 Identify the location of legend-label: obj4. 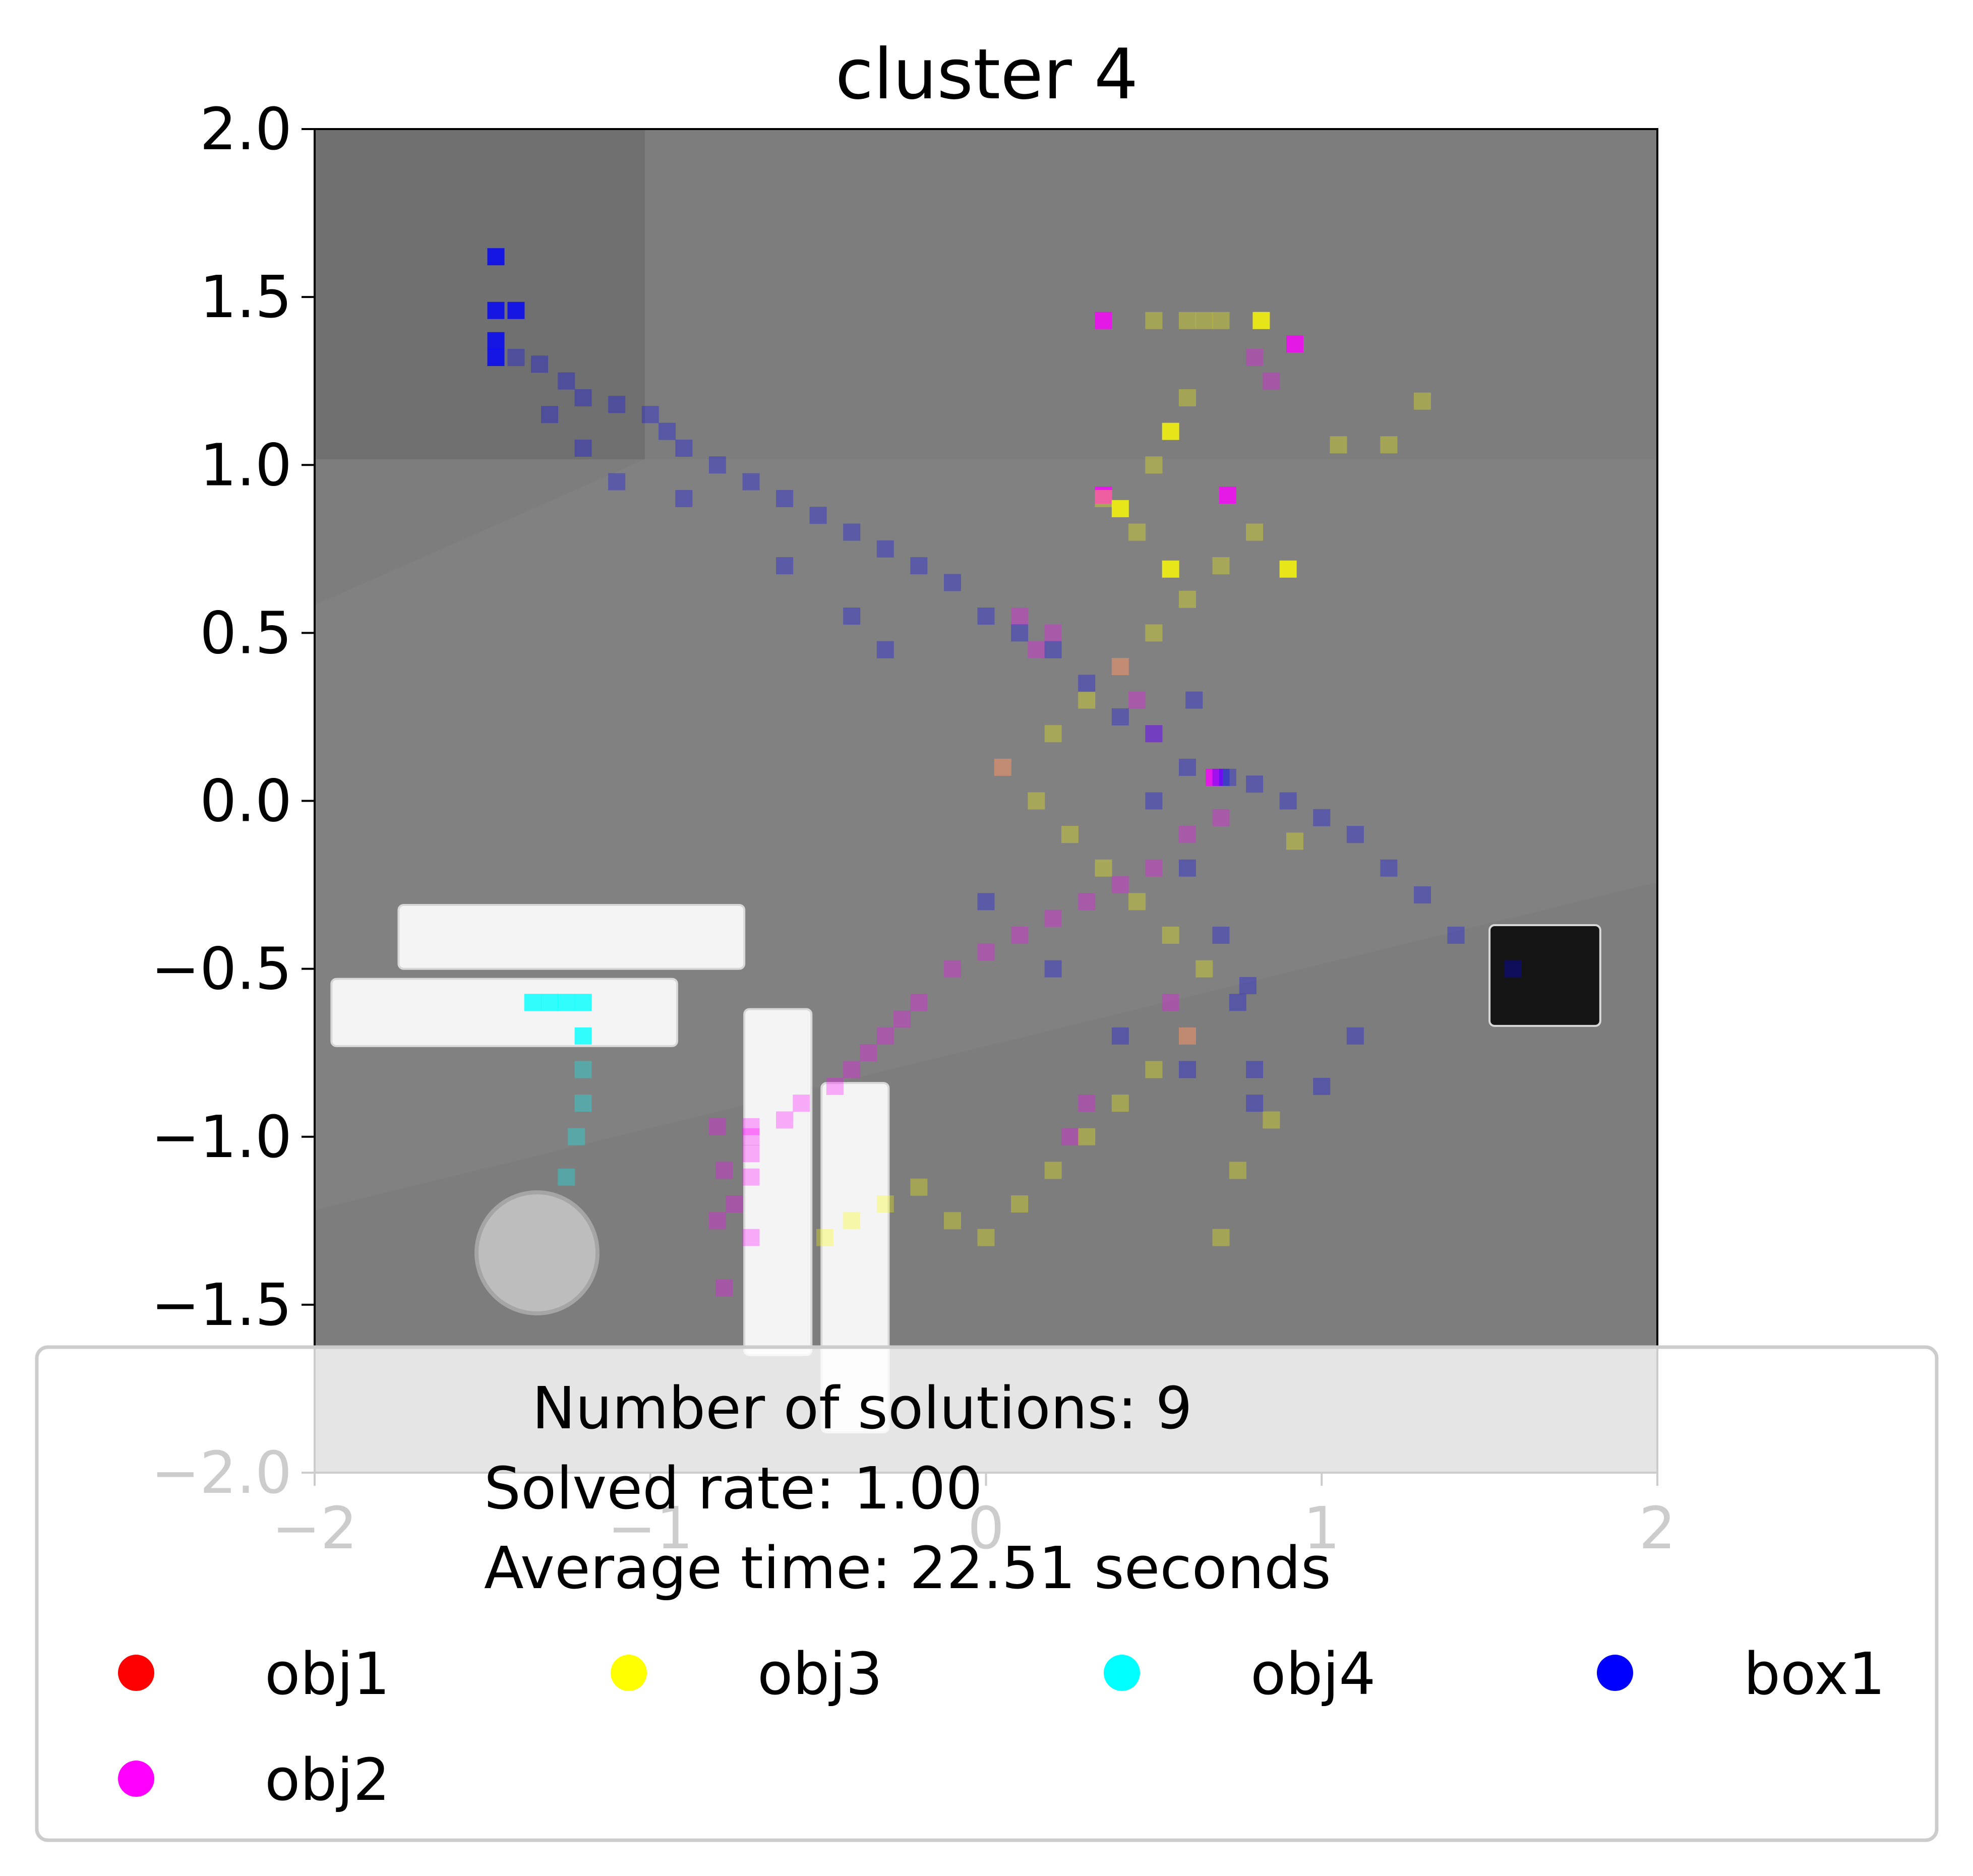
(1313, 1674).